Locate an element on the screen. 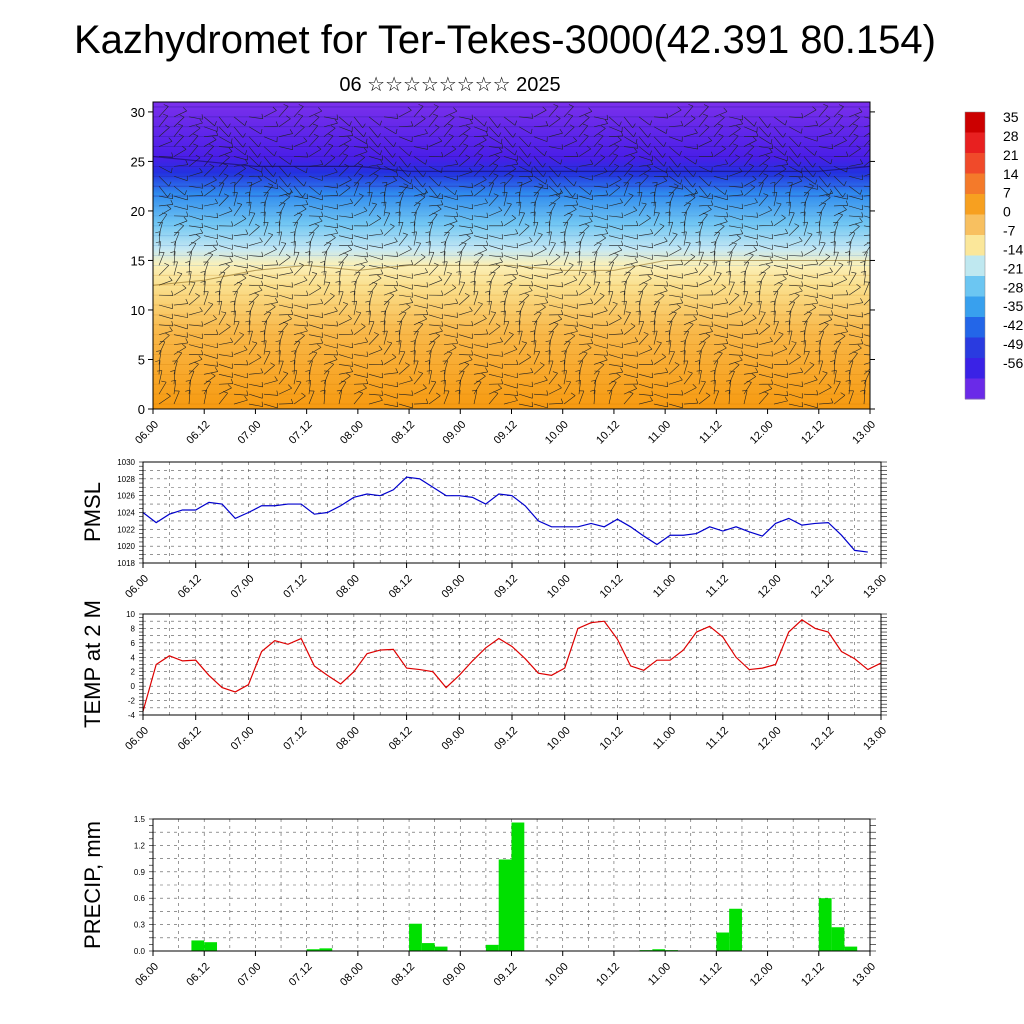 Image resolution: width=1024 pixels, height=1024 pixels. series-line is located at coordinates (505, 514).